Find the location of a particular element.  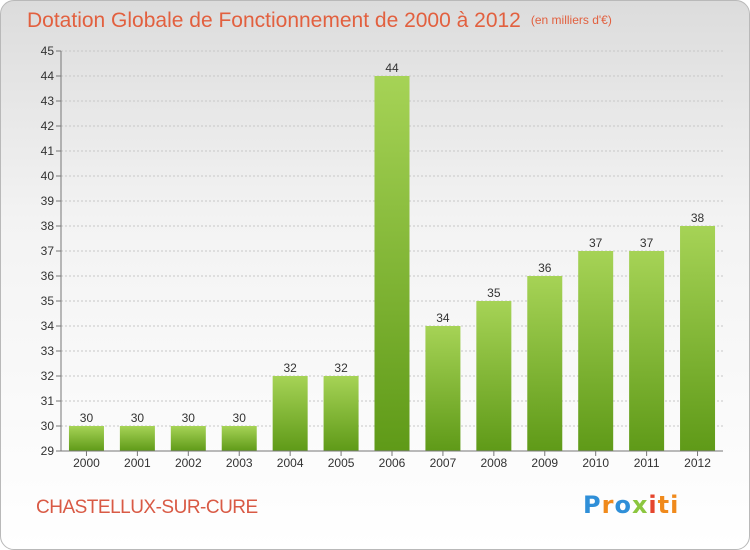

x-tick-label: 2004 is located at coordinates (290, 463).